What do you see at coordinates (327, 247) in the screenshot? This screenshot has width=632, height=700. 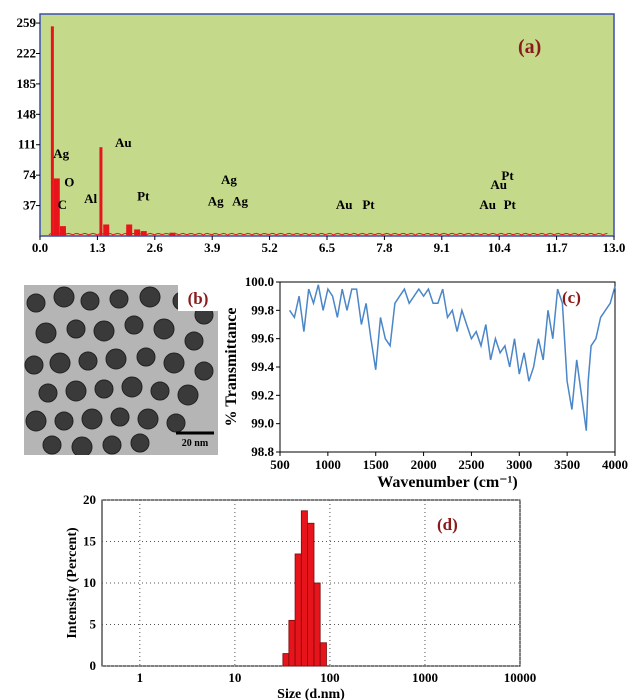 I see `x-tick-label: 6.5` at bounding box center [327, 247].